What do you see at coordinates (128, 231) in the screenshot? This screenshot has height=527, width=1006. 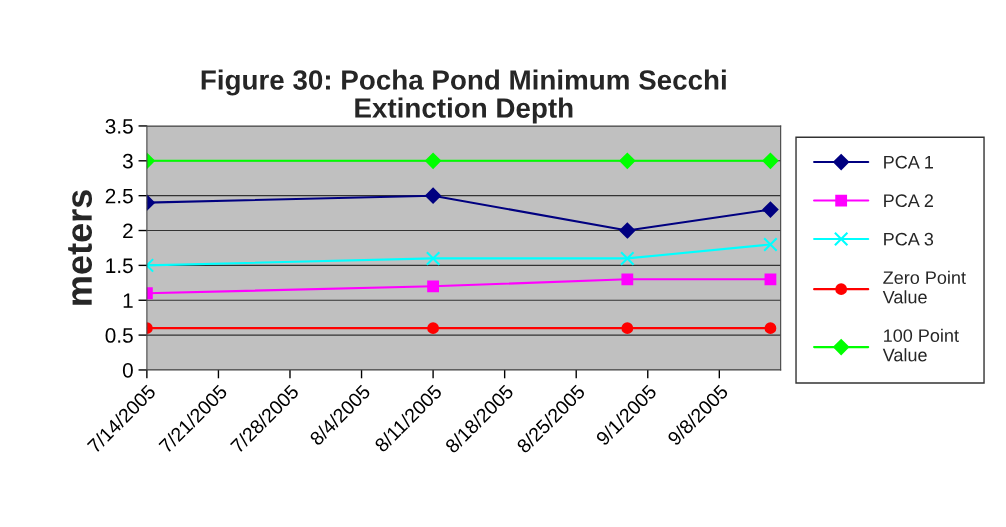 I see `y-tick-label: 2` at bounding box center [128, 231].